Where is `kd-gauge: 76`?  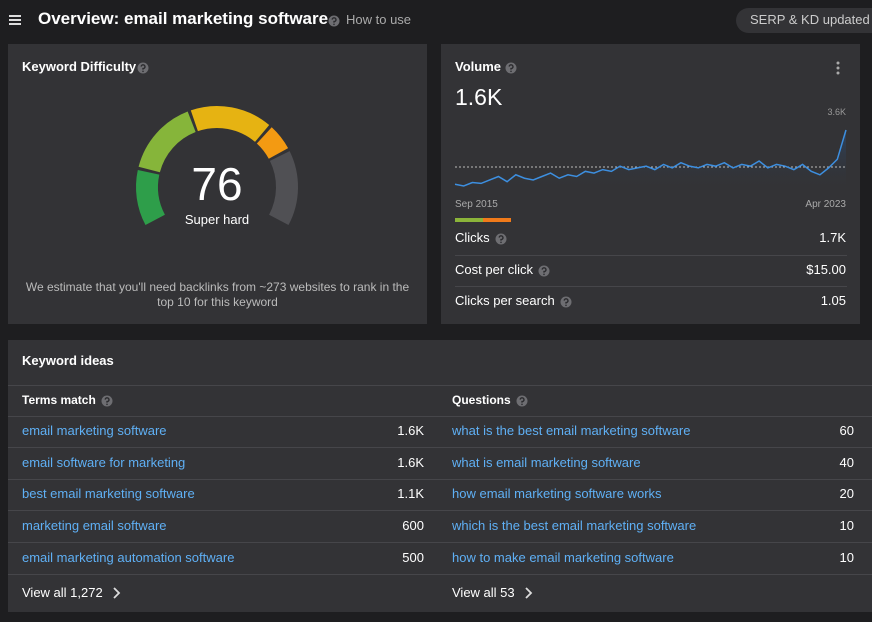 kd-gauge: 76 is located at coordinates (217, 166).